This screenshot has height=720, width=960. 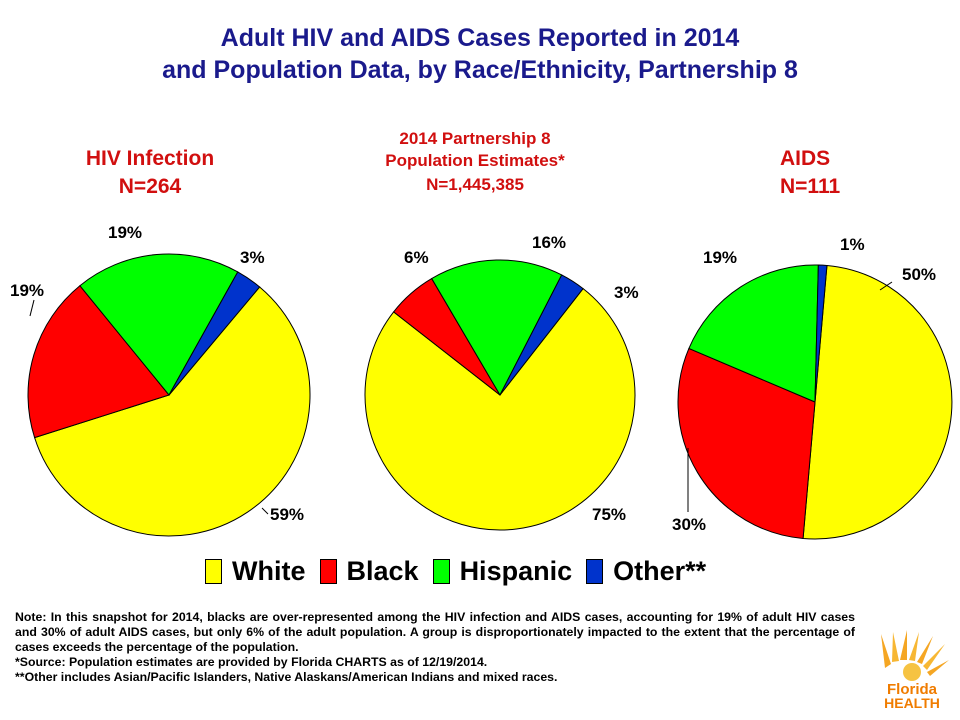 What do you see at coordinates (919, 274) in the screenshot?
I see `aids-label-white: 50%` at bounding box center [919, 274].